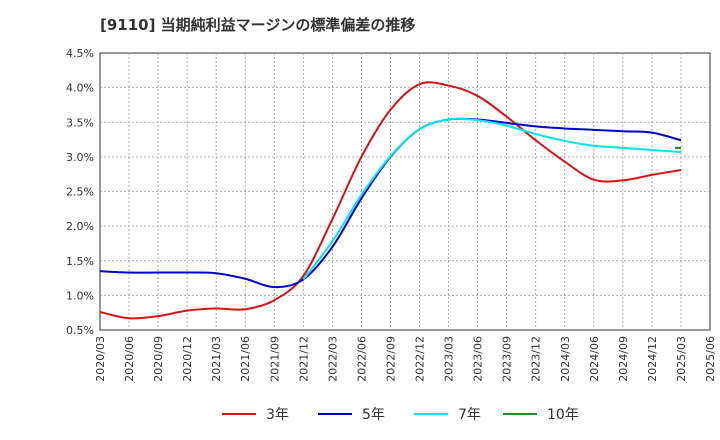 The height and width of the screenshot is (440, 720). I want to click on x-tick-label: 2023/03, so click(449, 359).